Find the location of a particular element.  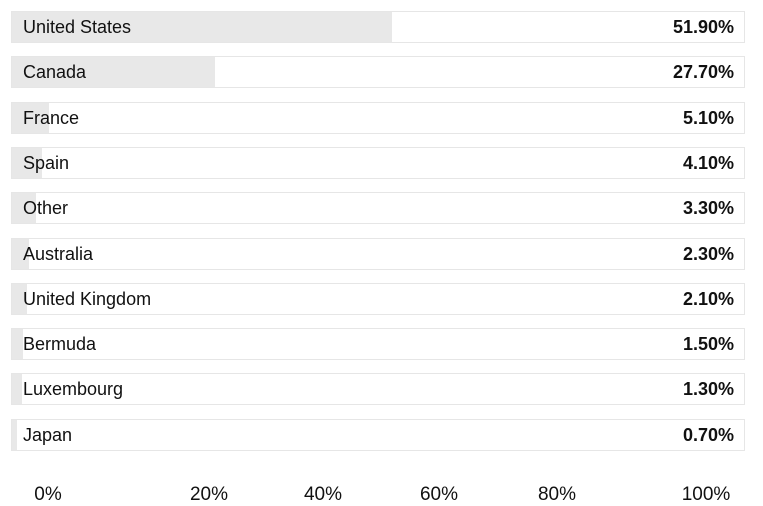

bar-value-label: 1.30% is located at coordinates (708, 389).